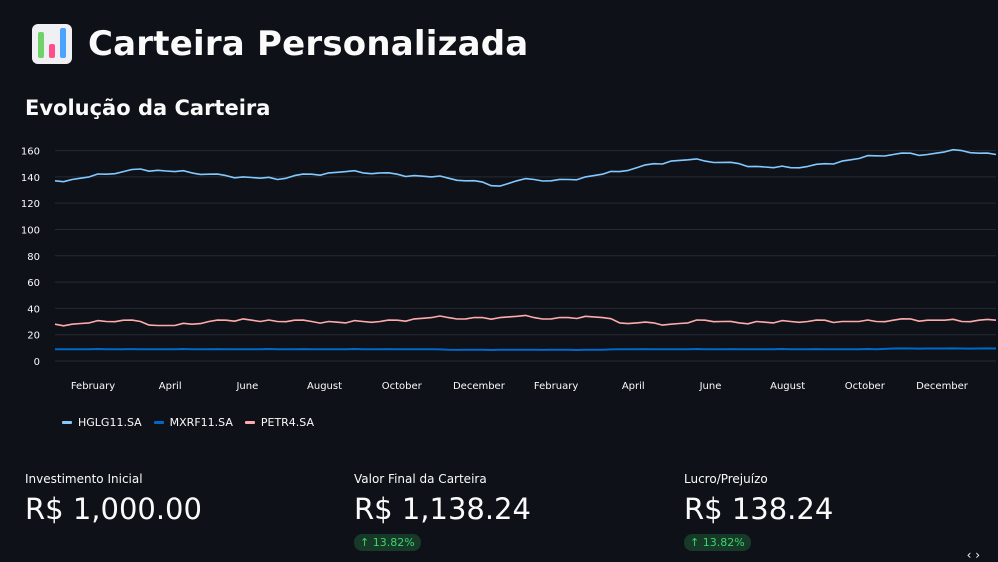 The width and height of the screenshot is (998, 562). I want to click on title-row: Carteira Personalizada, so click(279, 44).